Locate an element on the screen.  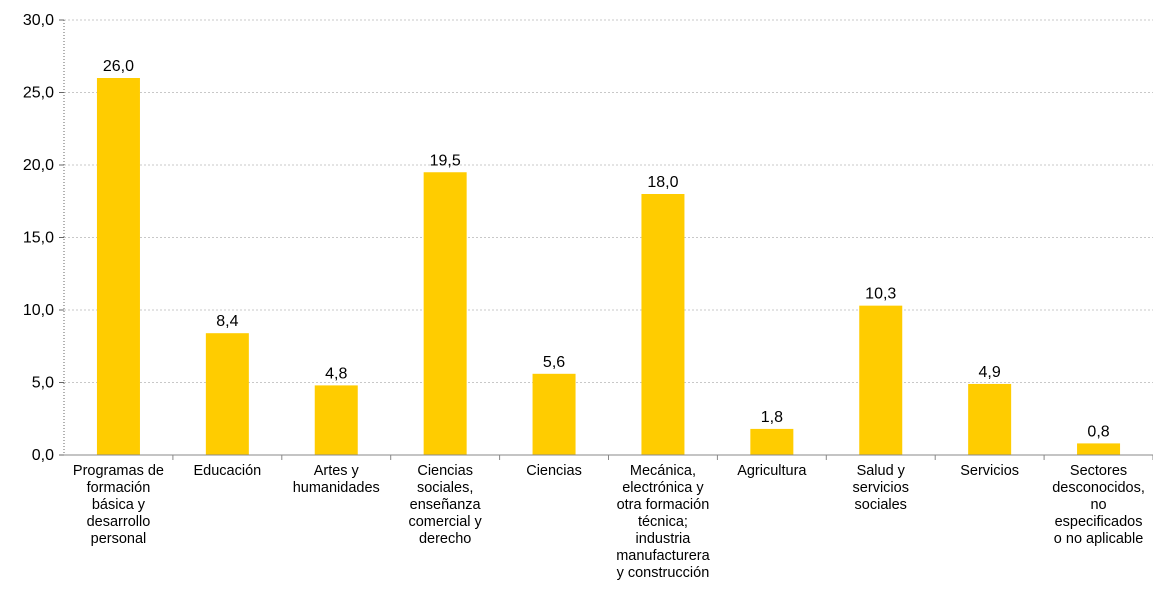
data-label: 19,5 is located at coordinates (445, 160).